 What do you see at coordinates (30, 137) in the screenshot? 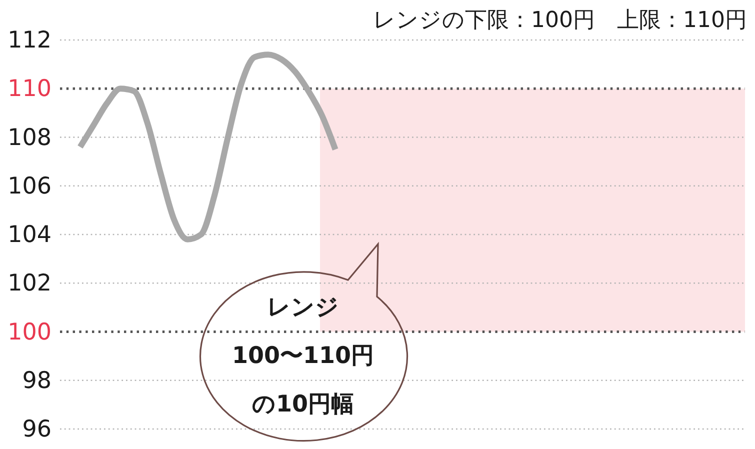
I see `y-tick-label: 108` at bounding box center [30, 137].